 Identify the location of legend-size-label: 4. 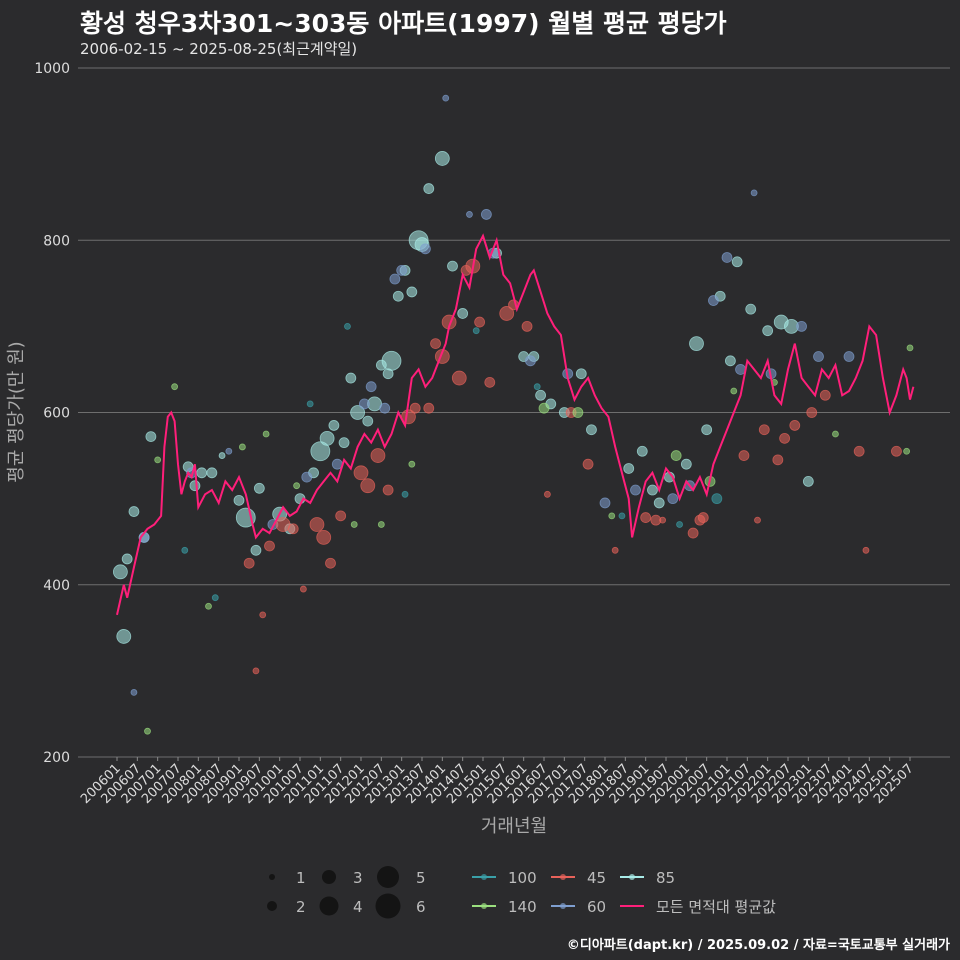
(358, 907).